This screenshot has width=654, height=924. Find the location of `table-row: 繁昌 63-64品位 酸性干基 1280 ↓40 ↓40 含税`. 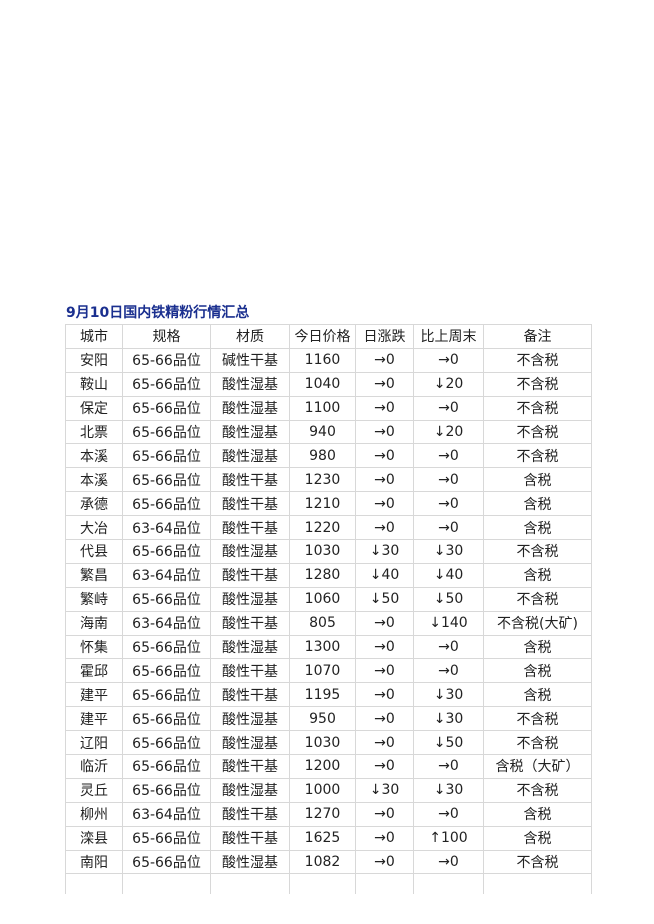

table-row: 繁昌 63-64品位 酸性干基 1280 ↓40 ↓40 含税 is located at coordinates (328, 575).